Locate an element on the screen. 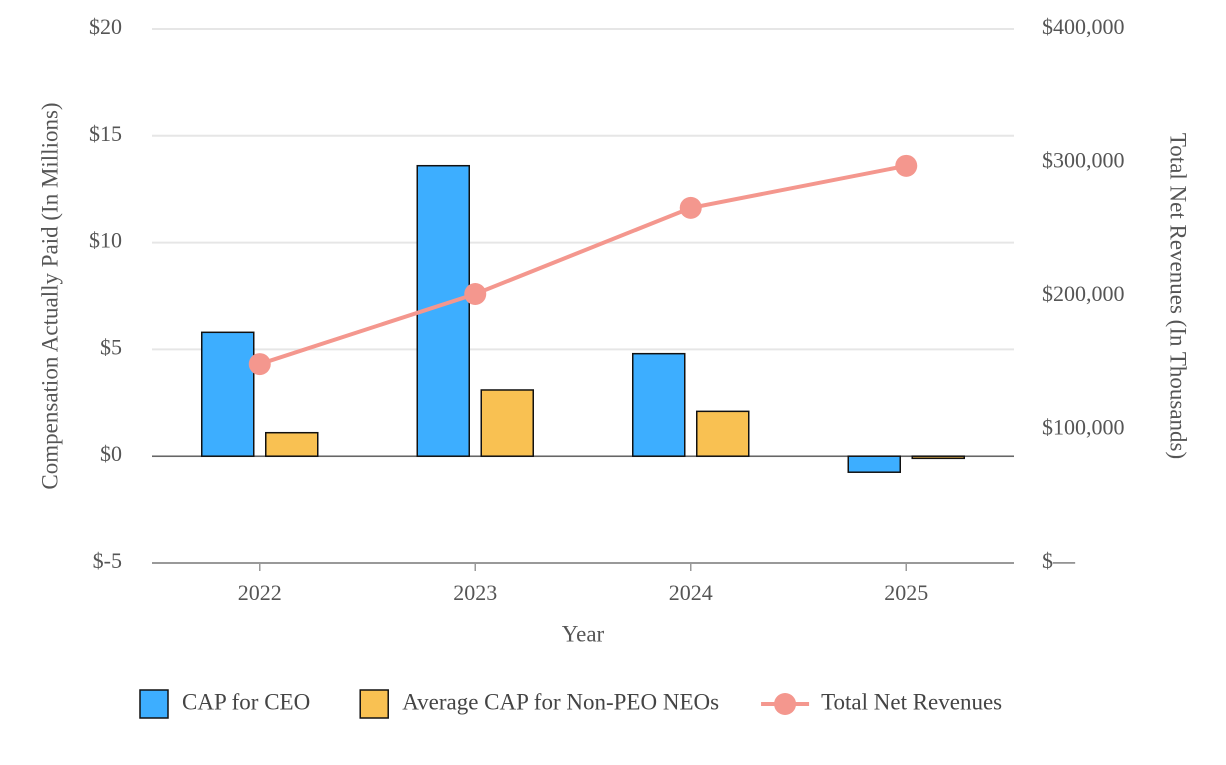 Image resolution: width=1226 pixels, height=765 pixels. y-tick-label: $15 is located at coordinates (105, 133).